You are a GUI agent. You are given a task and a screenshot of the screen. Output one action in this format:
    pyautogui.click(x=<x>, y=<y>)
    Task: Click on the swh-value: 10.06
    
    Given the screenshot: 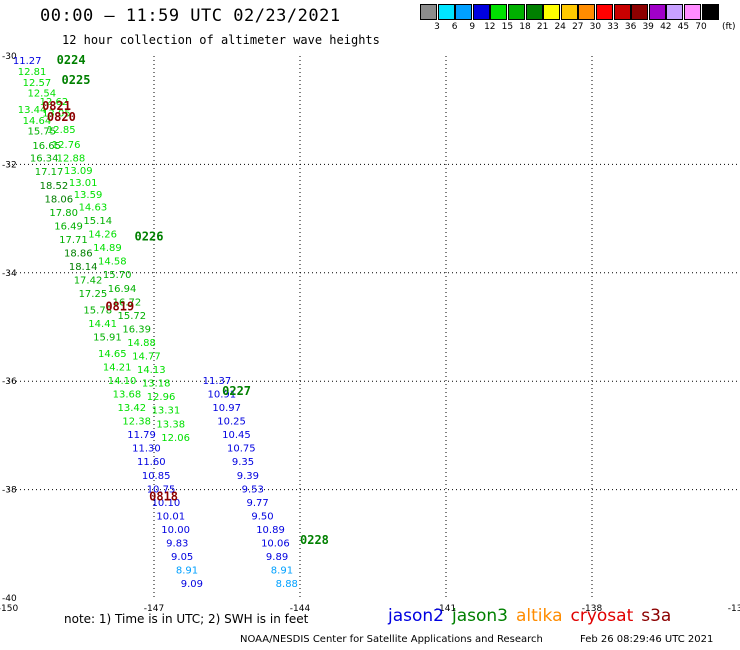 What is the action you would take?
    pyautogui.click(x=275, y=544)
    